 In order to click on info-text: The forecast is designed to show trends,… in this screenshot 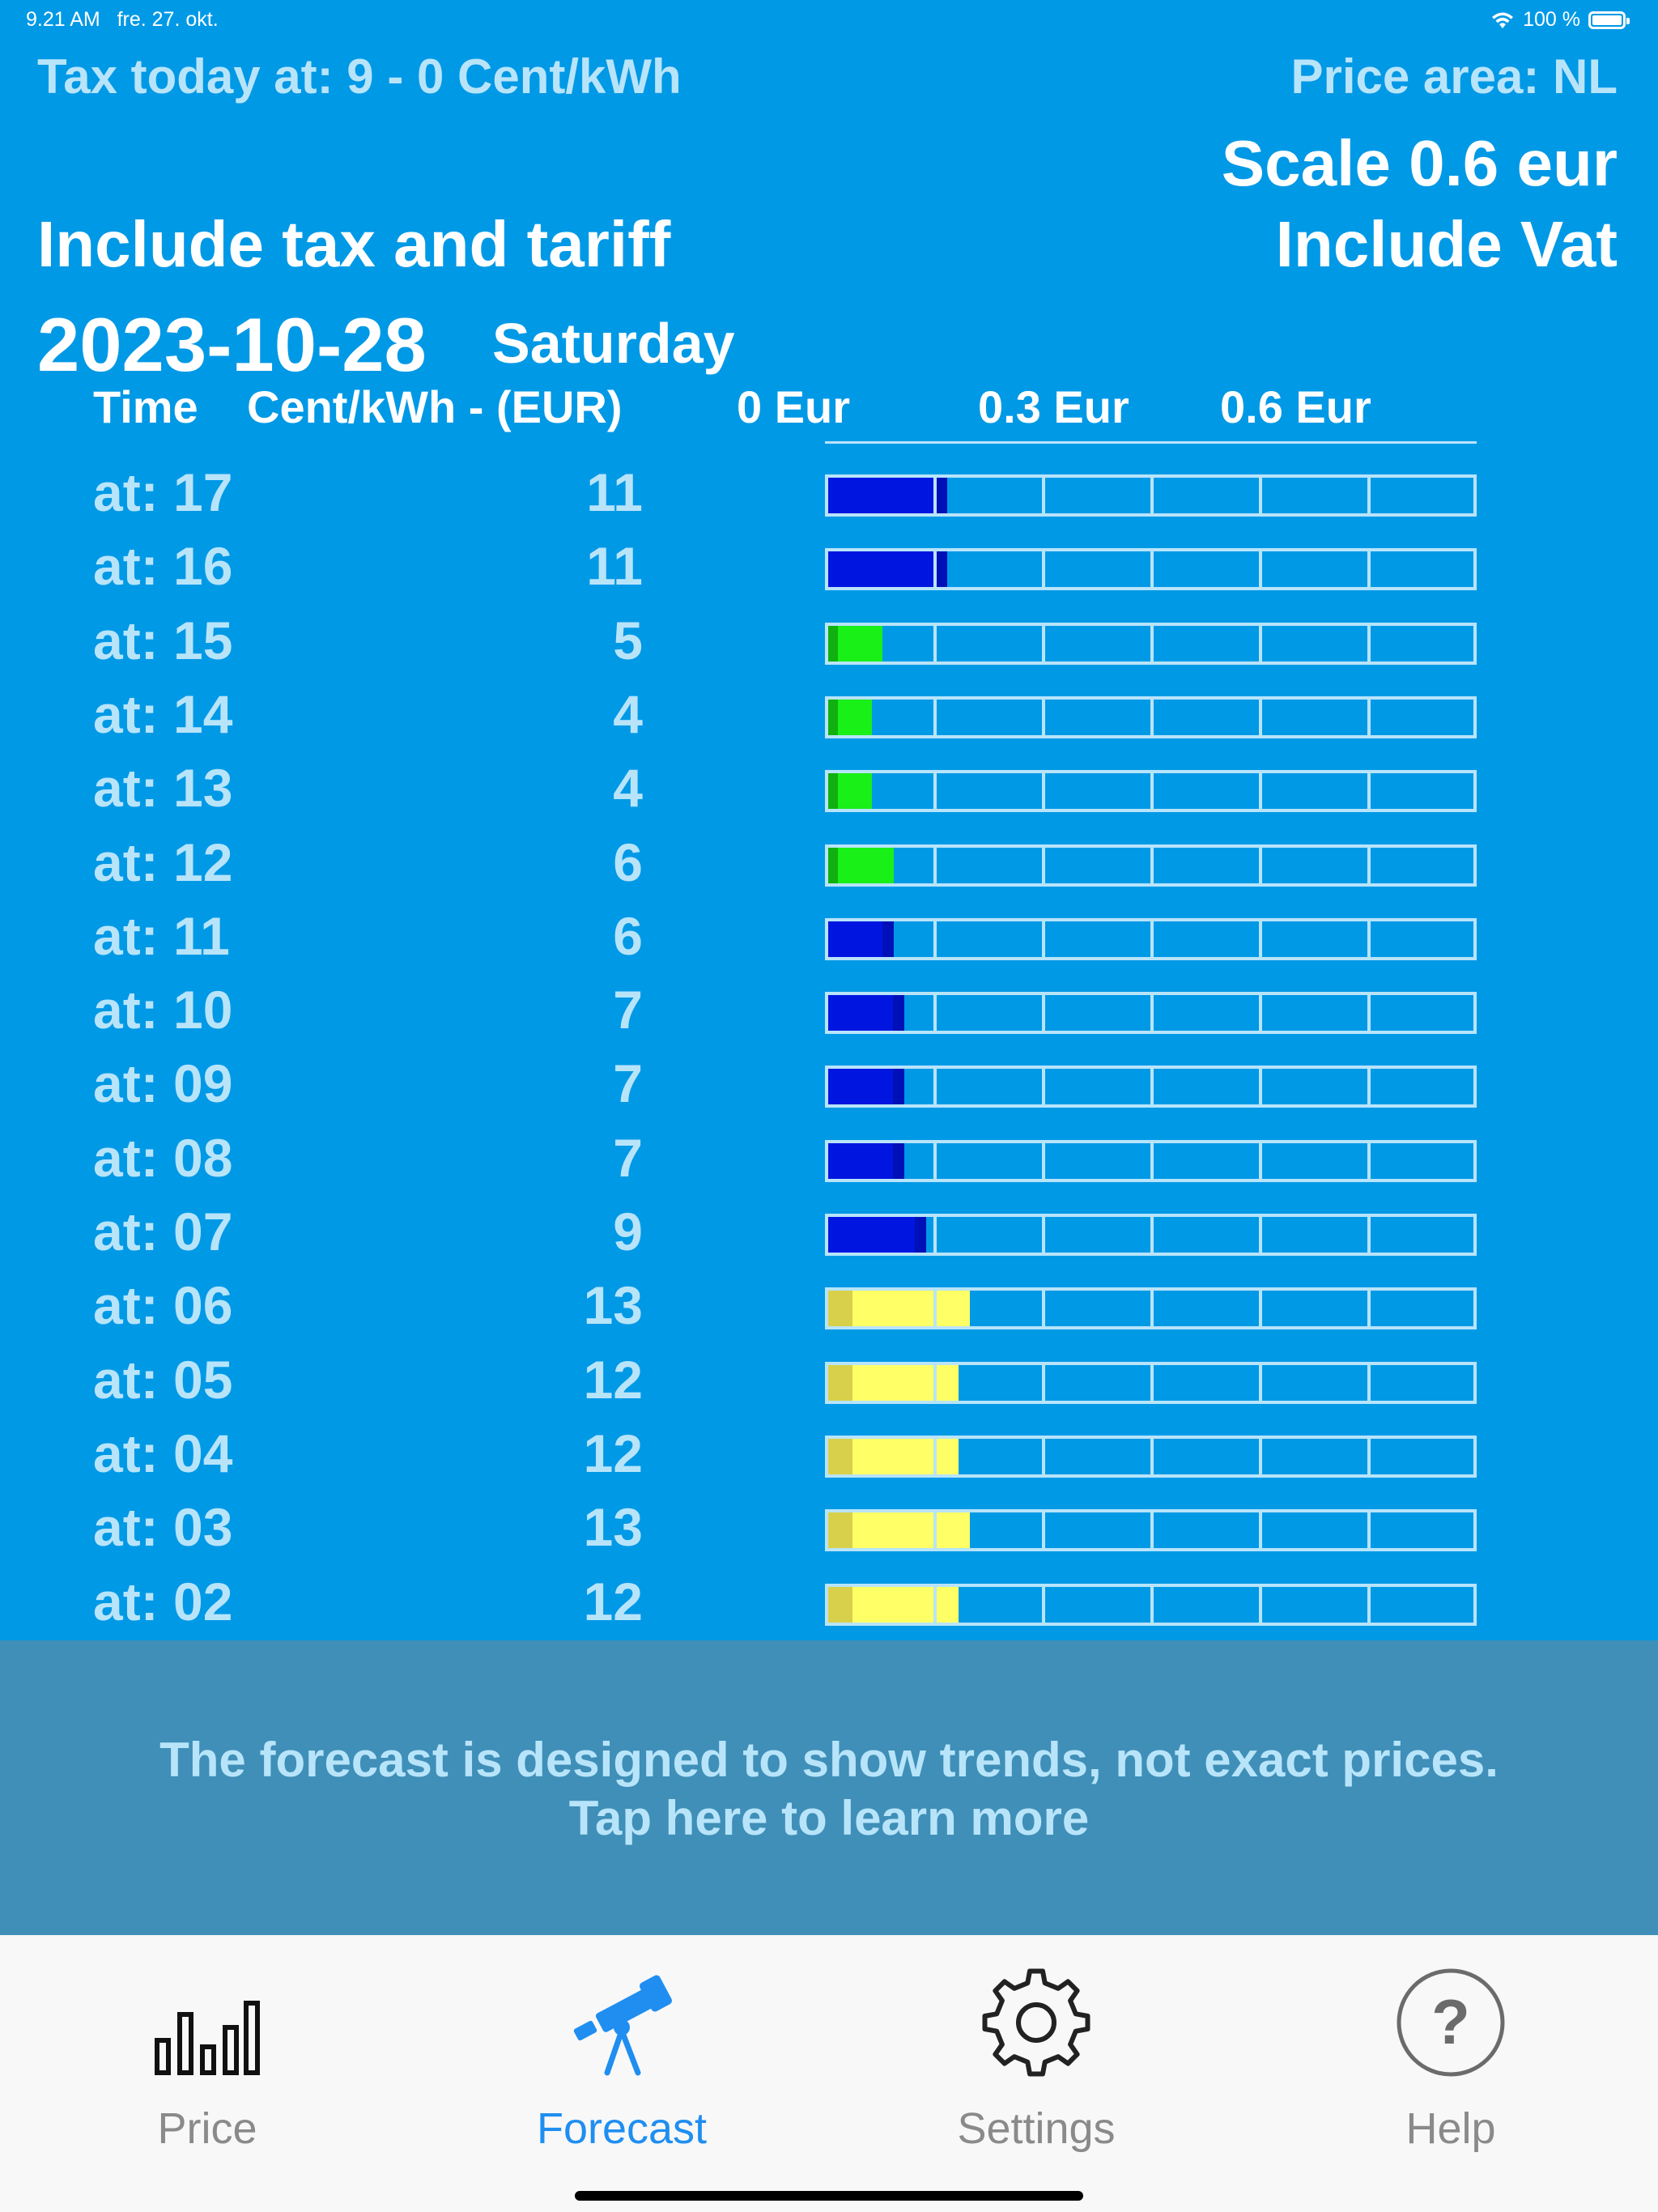, I will do `click(829, 1760)`.